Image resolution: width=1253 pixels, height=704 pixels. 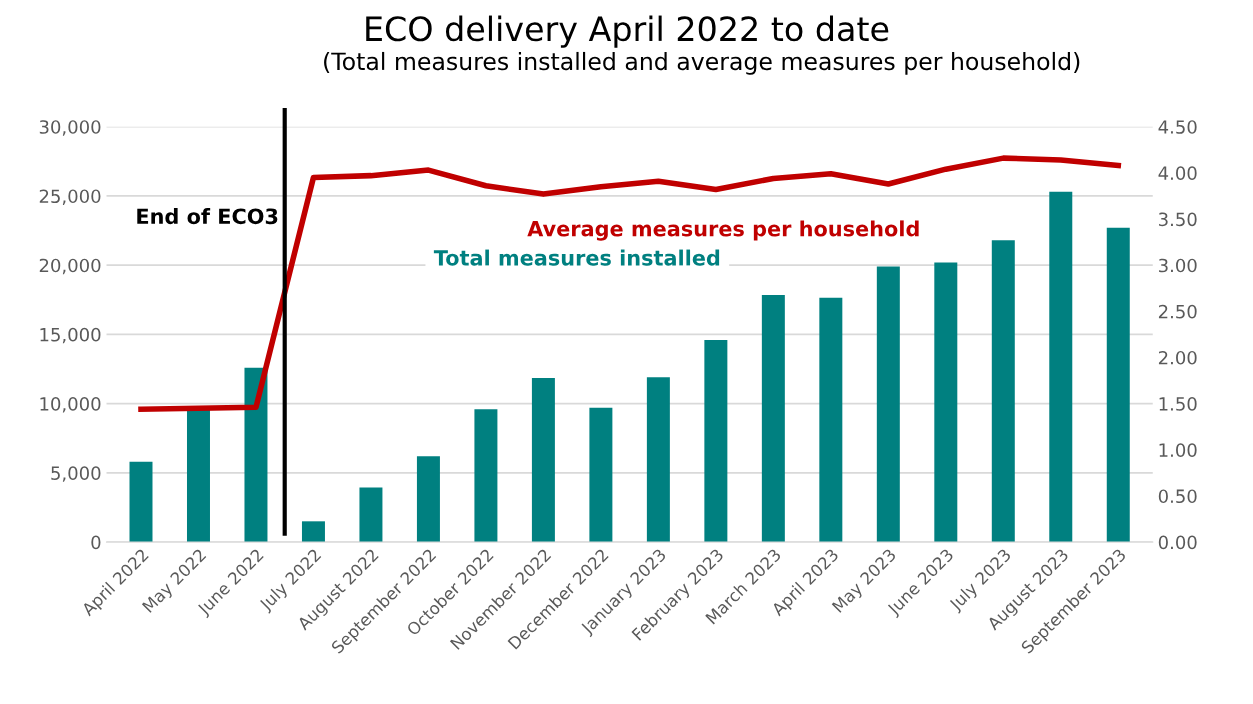 I want to click on y2-tick-label: 2.50, so click(x=1177, y=311).